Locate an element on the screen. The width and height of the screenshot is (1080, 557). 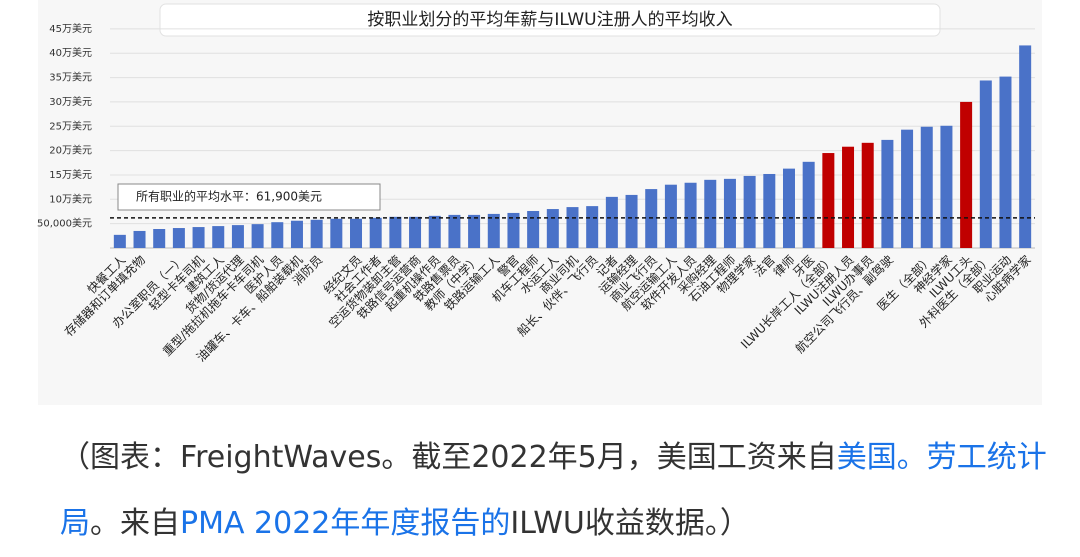
y-tick-label: 40万美元 is located at coordinates (70, 52).